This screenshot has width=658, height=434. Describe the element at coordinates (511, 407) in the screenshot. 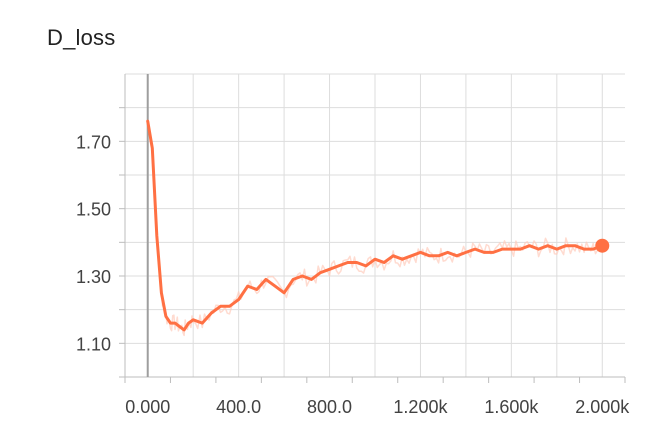

I see `x-tick-label: 1.600k` at that location.